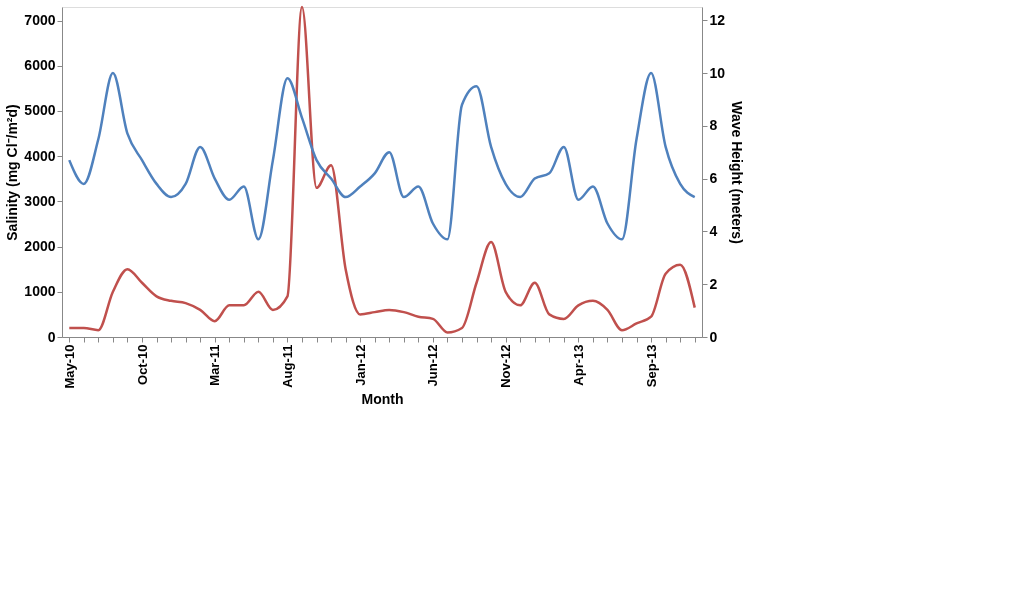  Describe the element at coordinates (651, 366) in the screenshot. I see `x-tick-label: Sep-13` at that location.